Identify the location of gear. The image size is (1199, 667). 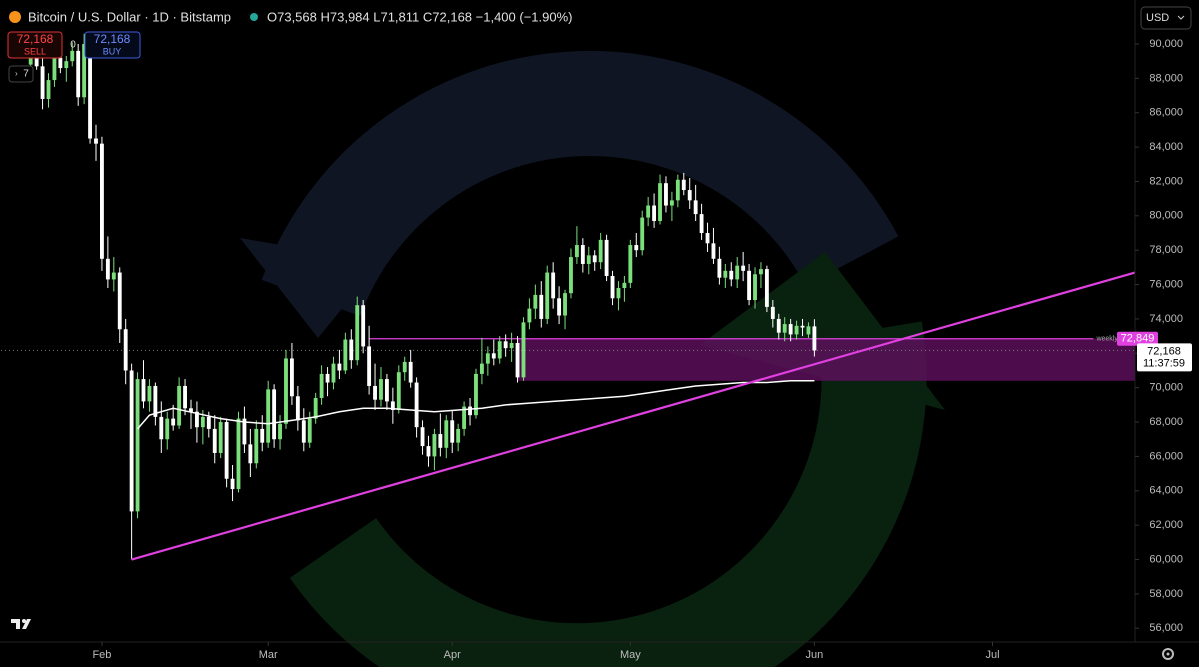
(1168, 654).